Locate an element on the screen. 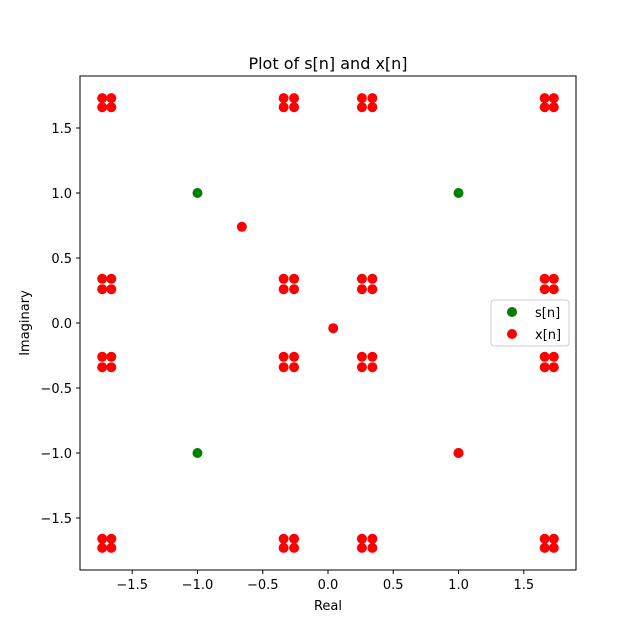 This screenshot has height=640, width=640. y-axis-label: Imaginary is located at coordinates (25, 323).